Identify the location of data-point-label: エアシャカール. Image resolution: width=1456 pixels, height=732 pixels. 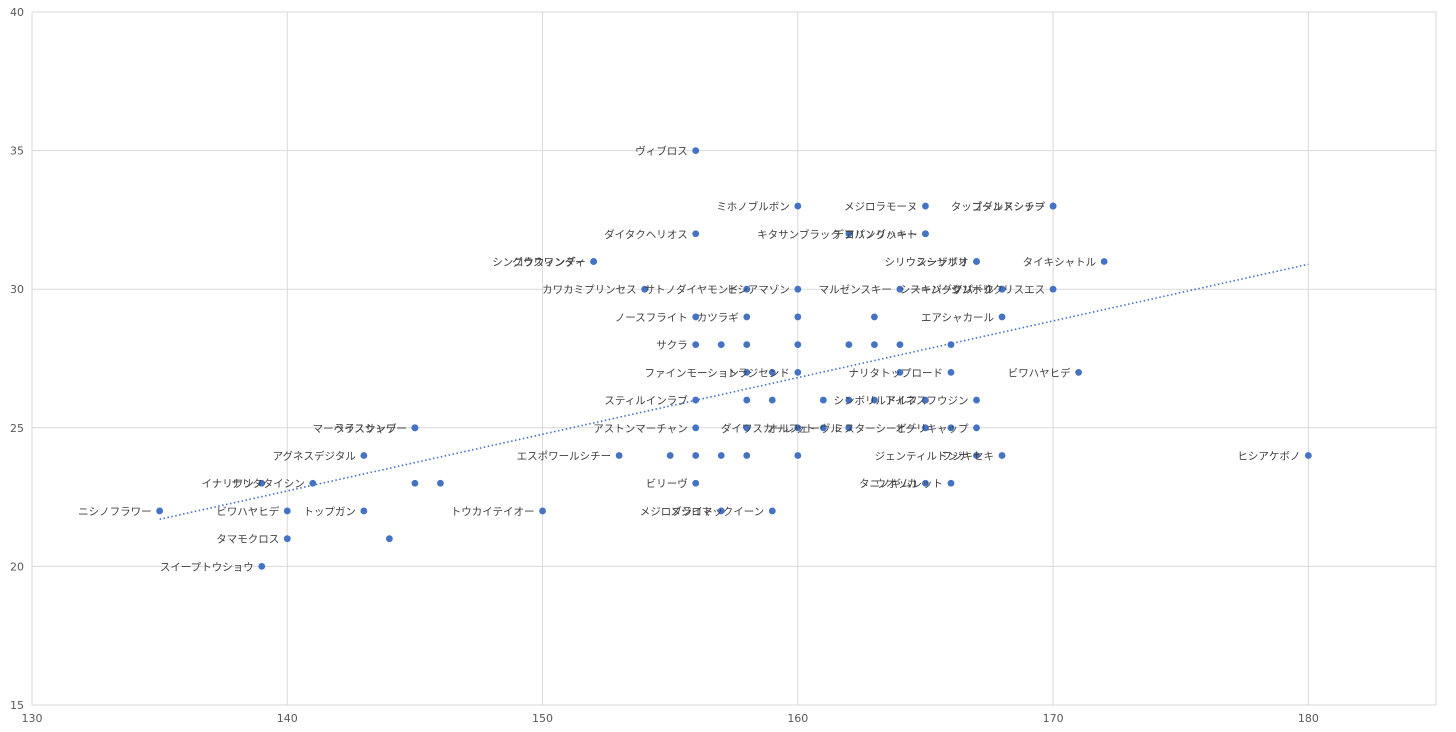
(957, 318).